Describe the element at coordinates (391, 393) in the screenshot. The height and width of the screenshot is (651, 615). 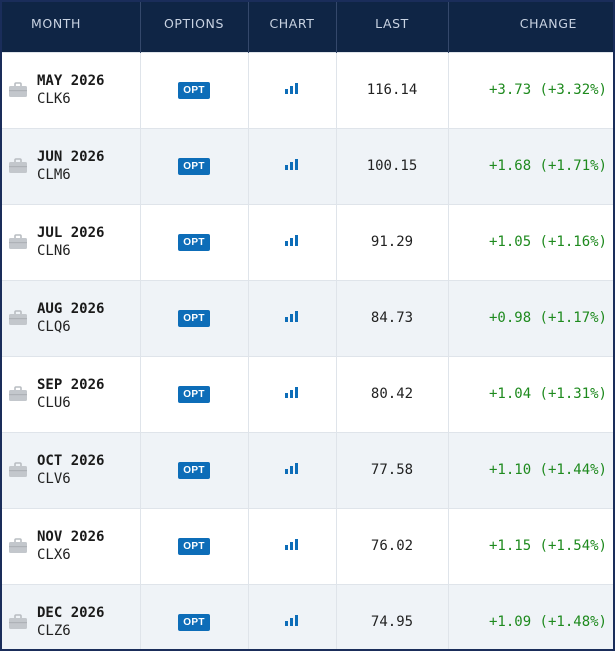
I see `last-price: 80.42` at that location.